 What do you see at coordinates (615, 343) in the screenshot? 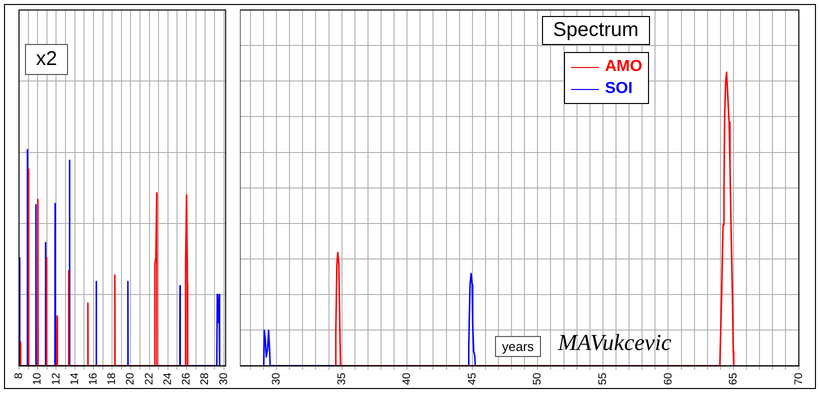
I see `annotation: MAVukcevic` at bounding box center [615, 343].